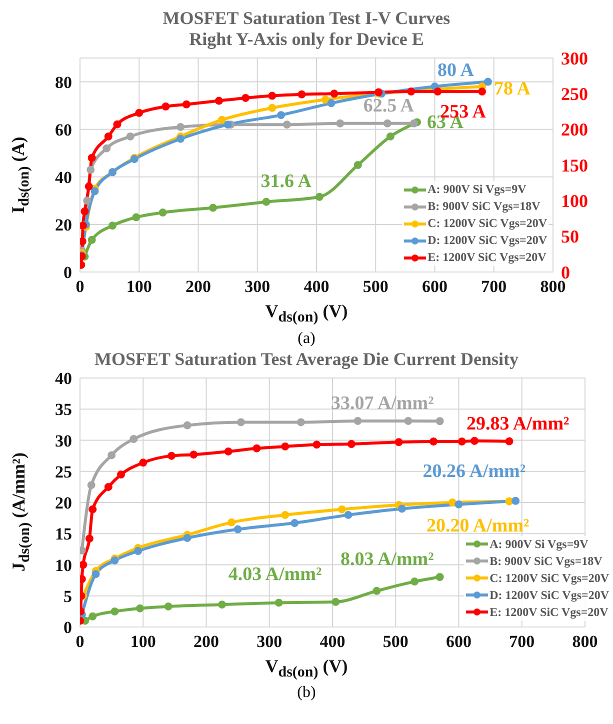 This screenshot has height=724, width=613. What do you see at coordinates (275, 574) in the screenshot?
I see `data-label: 4.03 A/mm²` at bounding box center [275, 574].